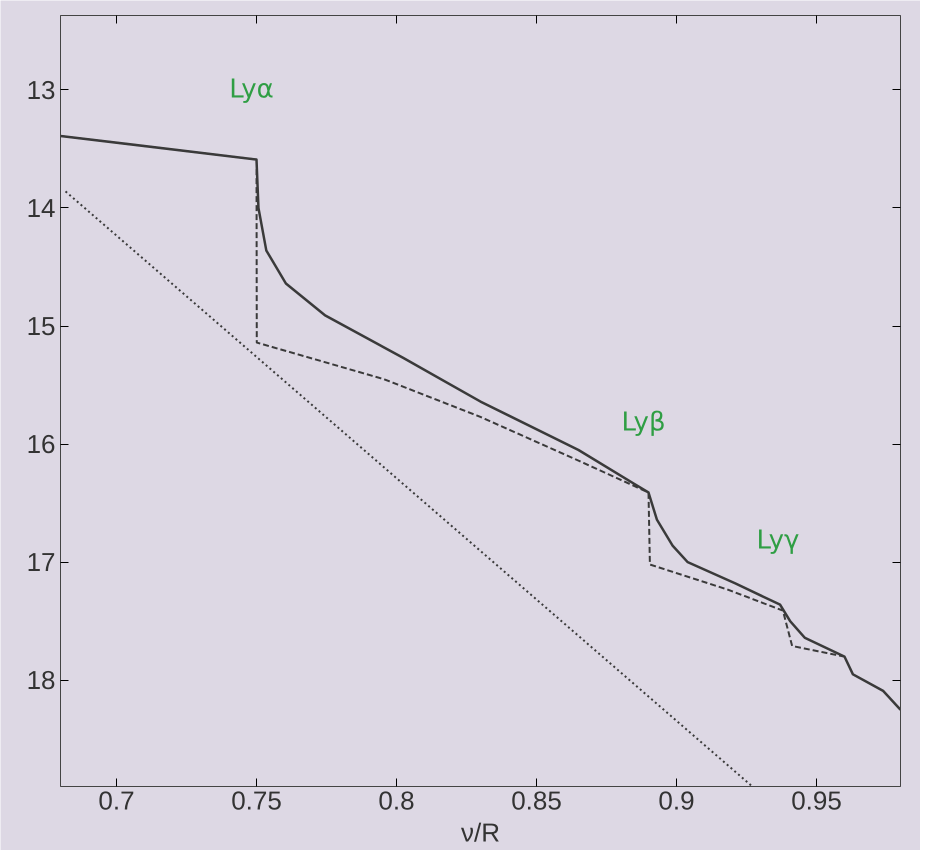 The height and width of the screenshot is (859, 932). Describe the element at coordinates (676, 801) in the screenshot. I see `x-tick-label: 0.9` at that location.